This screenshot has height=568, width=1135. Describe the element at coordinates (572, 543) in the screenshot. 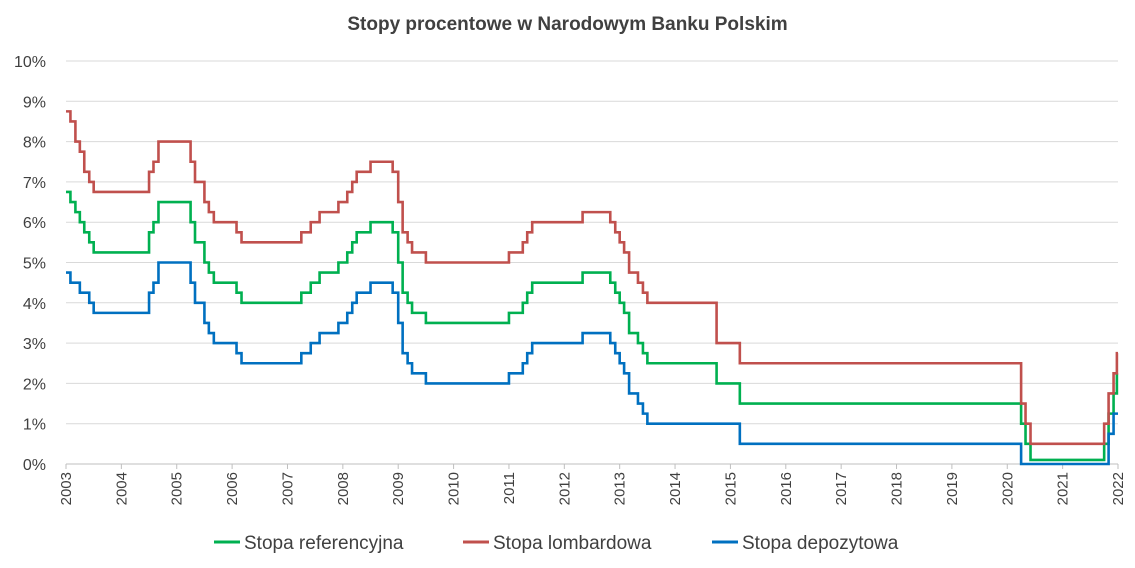

I see `legend-label: Stopa lombardowa` at that location.